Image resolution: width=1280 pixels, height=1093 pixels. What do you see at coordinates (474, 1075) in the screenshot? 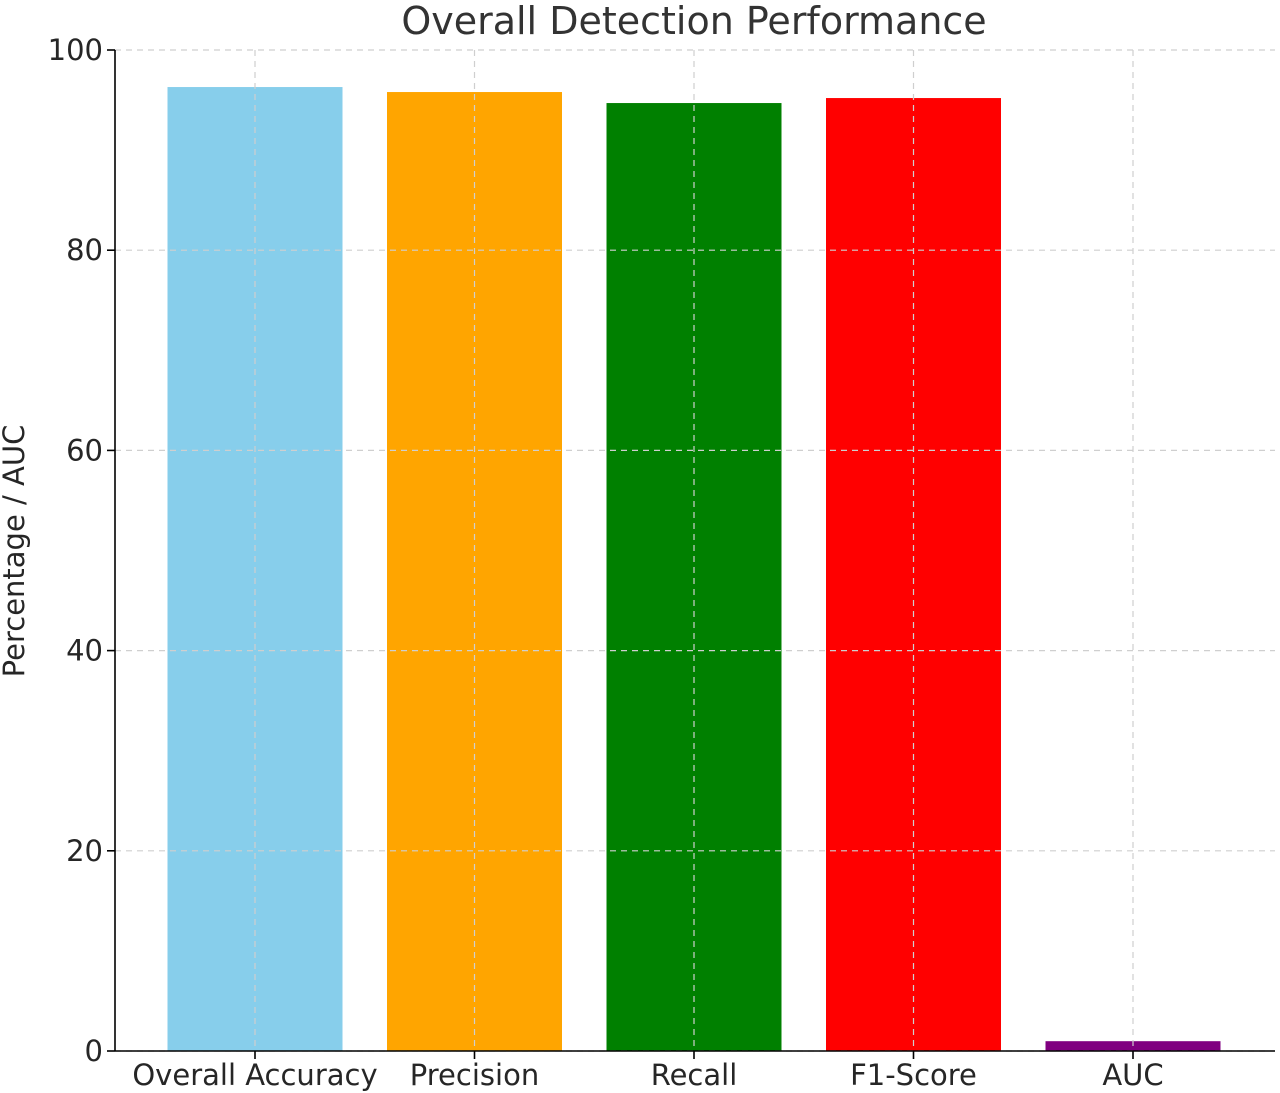
I see `x-tick-label: Precision` at bounding box center [474, 1075].